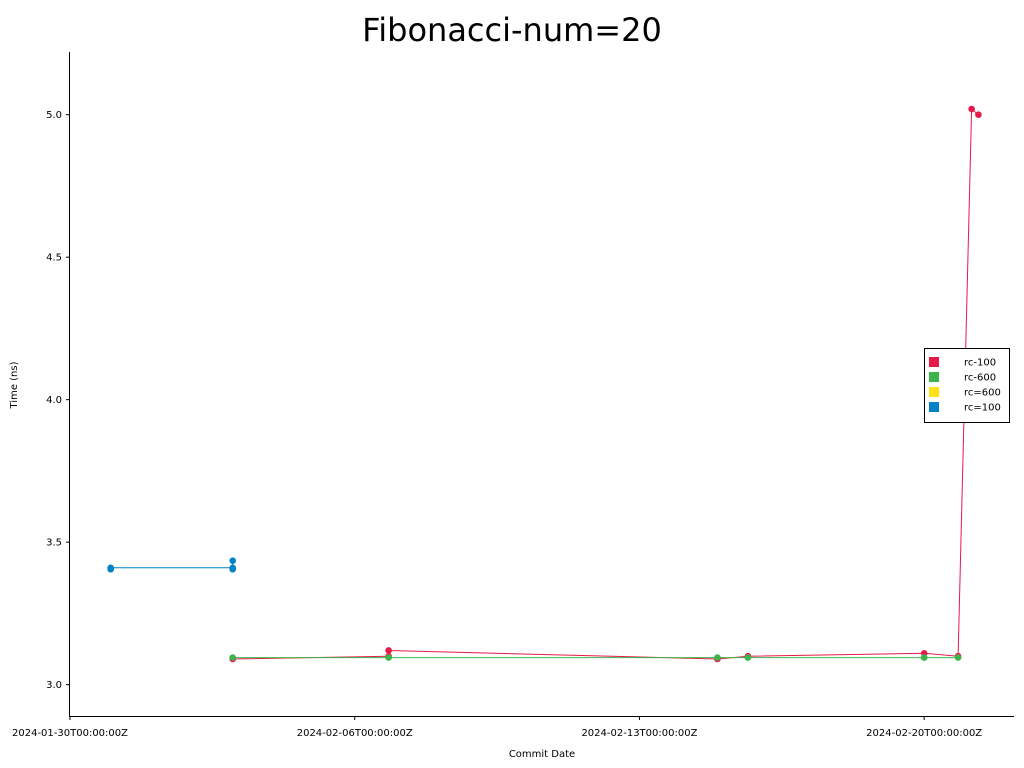  What do you see at coordinates (982, 408) in the screenshot?
I see `legend-label: rc=100` at bounding box center [982, 408].